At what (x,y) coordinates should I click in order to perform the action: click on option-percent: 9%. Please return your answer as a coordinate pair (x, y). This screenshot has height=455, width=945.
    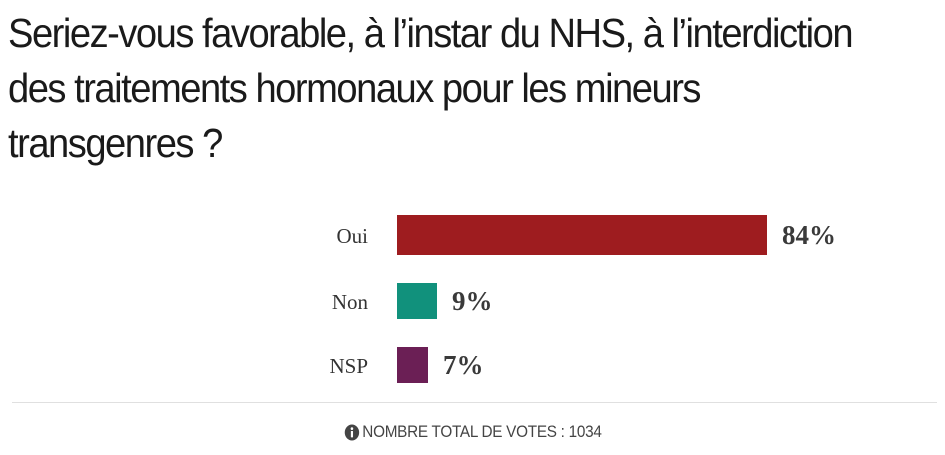
    Looking at the image, I should click on (472, 300).